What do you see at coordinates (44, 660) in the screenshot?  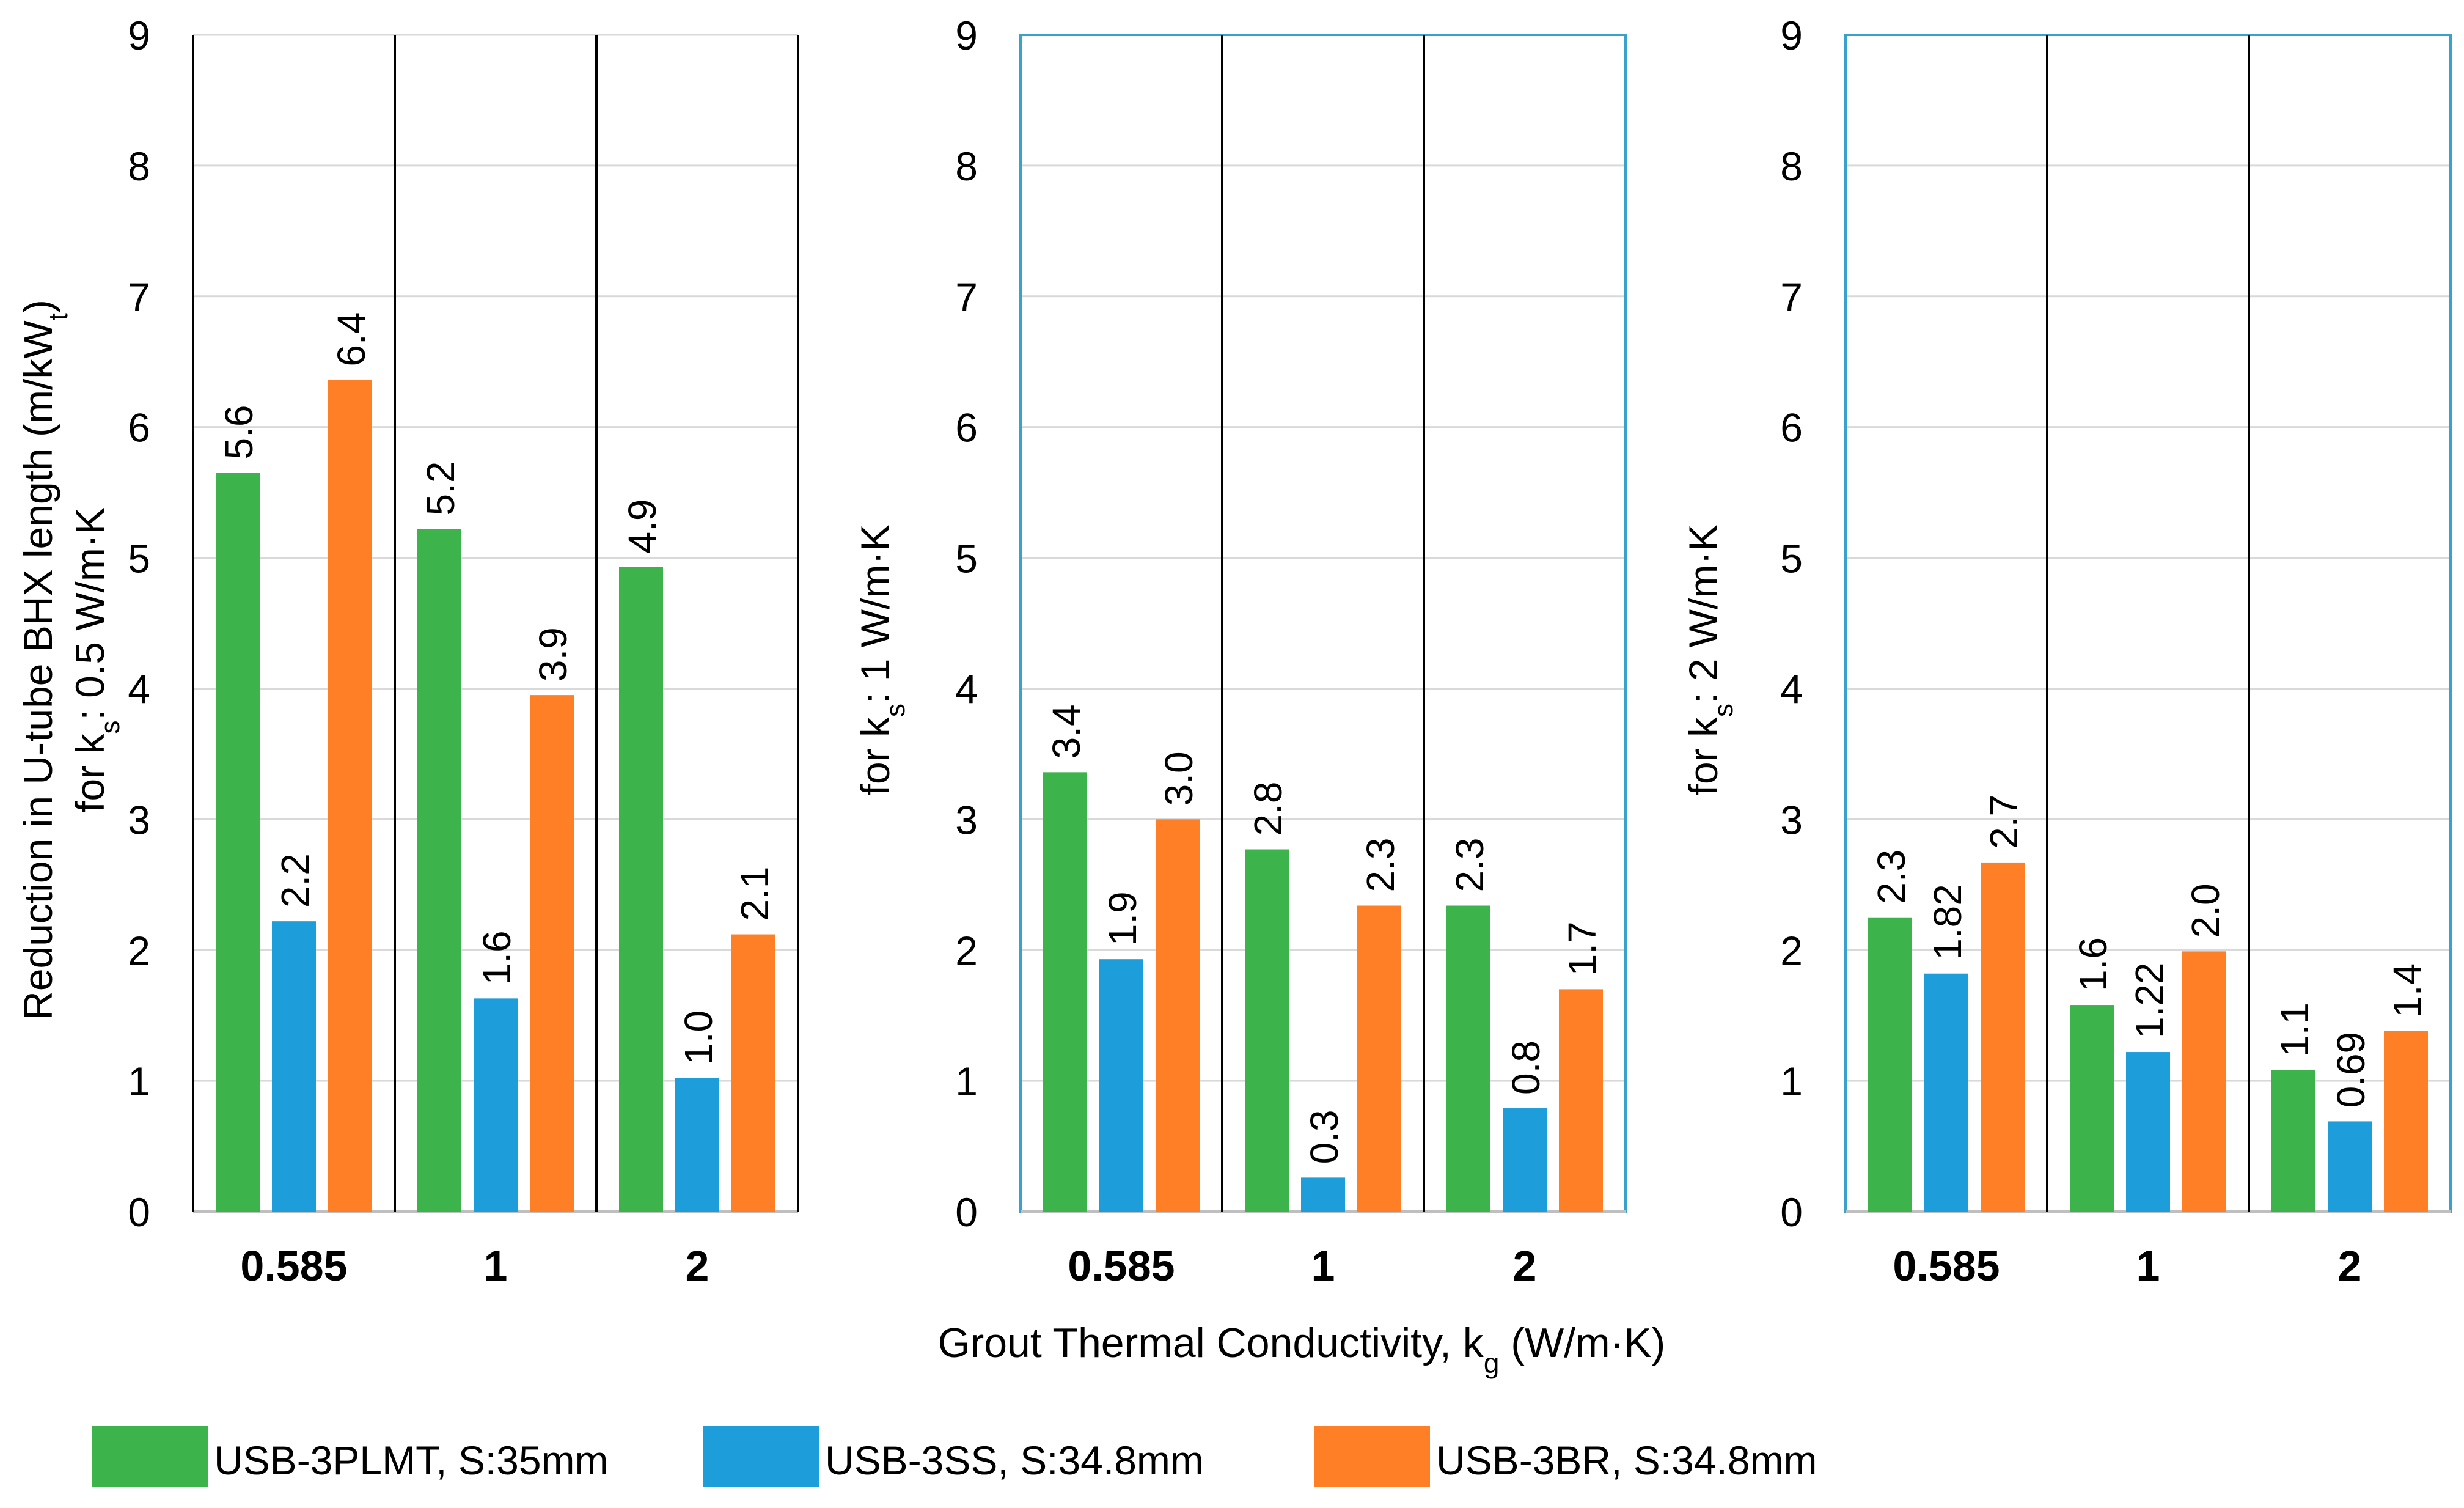 I see `y-axis-label: Reduction in U-tube BHX length (m/kWt)` at bounding box center [44, 660].